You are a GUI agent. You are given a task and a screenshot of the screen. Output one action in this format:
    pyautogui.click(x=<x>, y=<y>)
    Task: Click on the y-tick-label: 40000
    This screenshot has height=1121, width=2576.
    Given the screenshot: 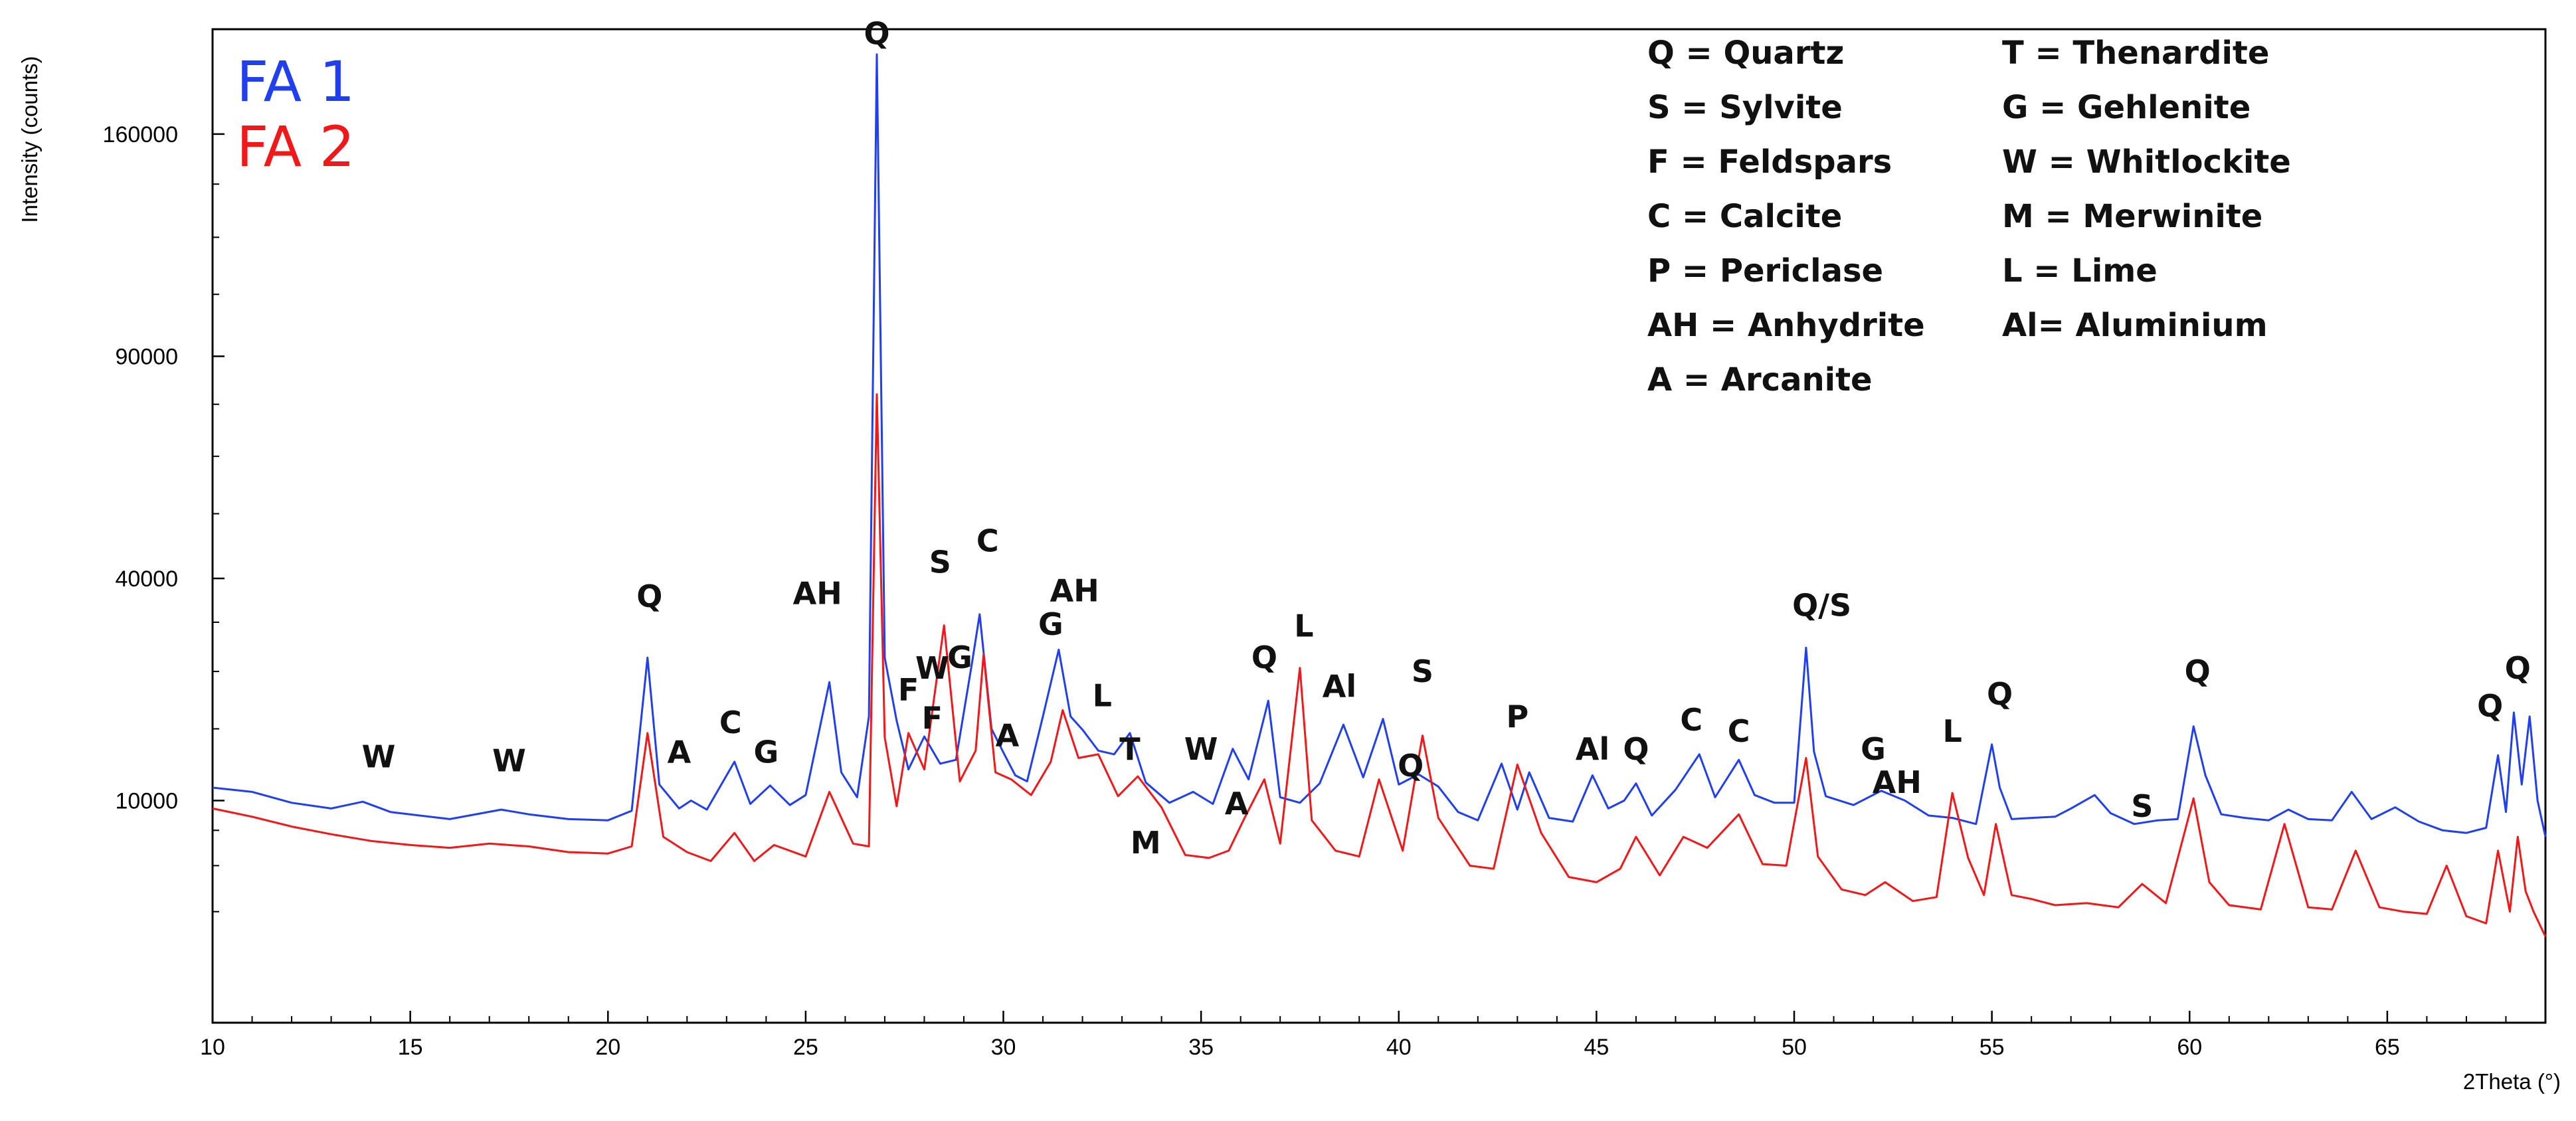 What is the action you would take?
    pyautogui.click(x=146, y=579)
    